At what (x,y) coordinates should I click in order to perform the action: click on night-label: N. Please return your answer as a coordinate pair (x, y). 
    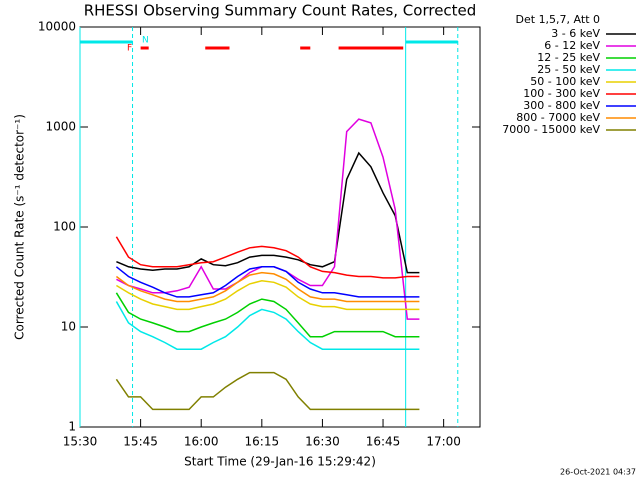
    Looking at the image, I should click on (145, 41).